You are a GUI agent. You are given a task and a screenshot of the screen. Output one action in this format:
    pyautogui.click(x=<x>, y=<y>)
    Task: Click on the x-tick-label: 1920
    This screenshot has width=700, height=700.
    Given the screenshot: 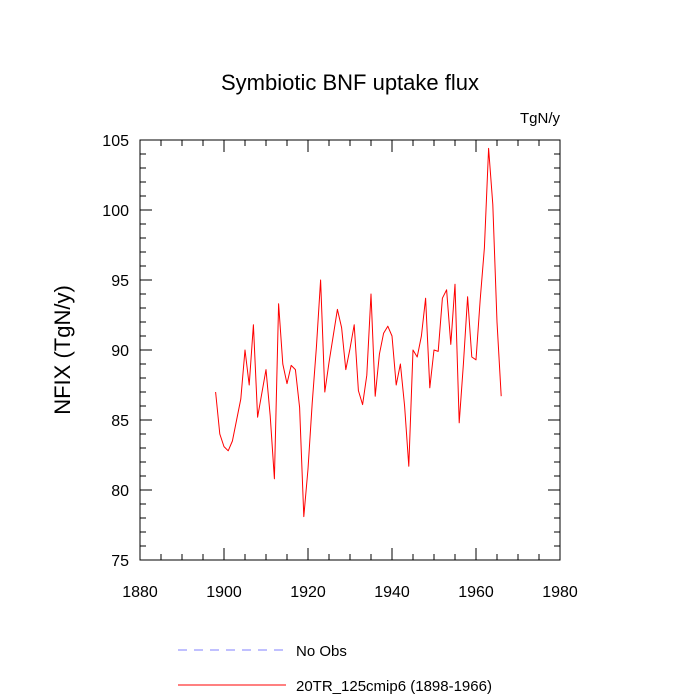 What is the action you would take?
    pyautogui.click(x=308, y=592)
    